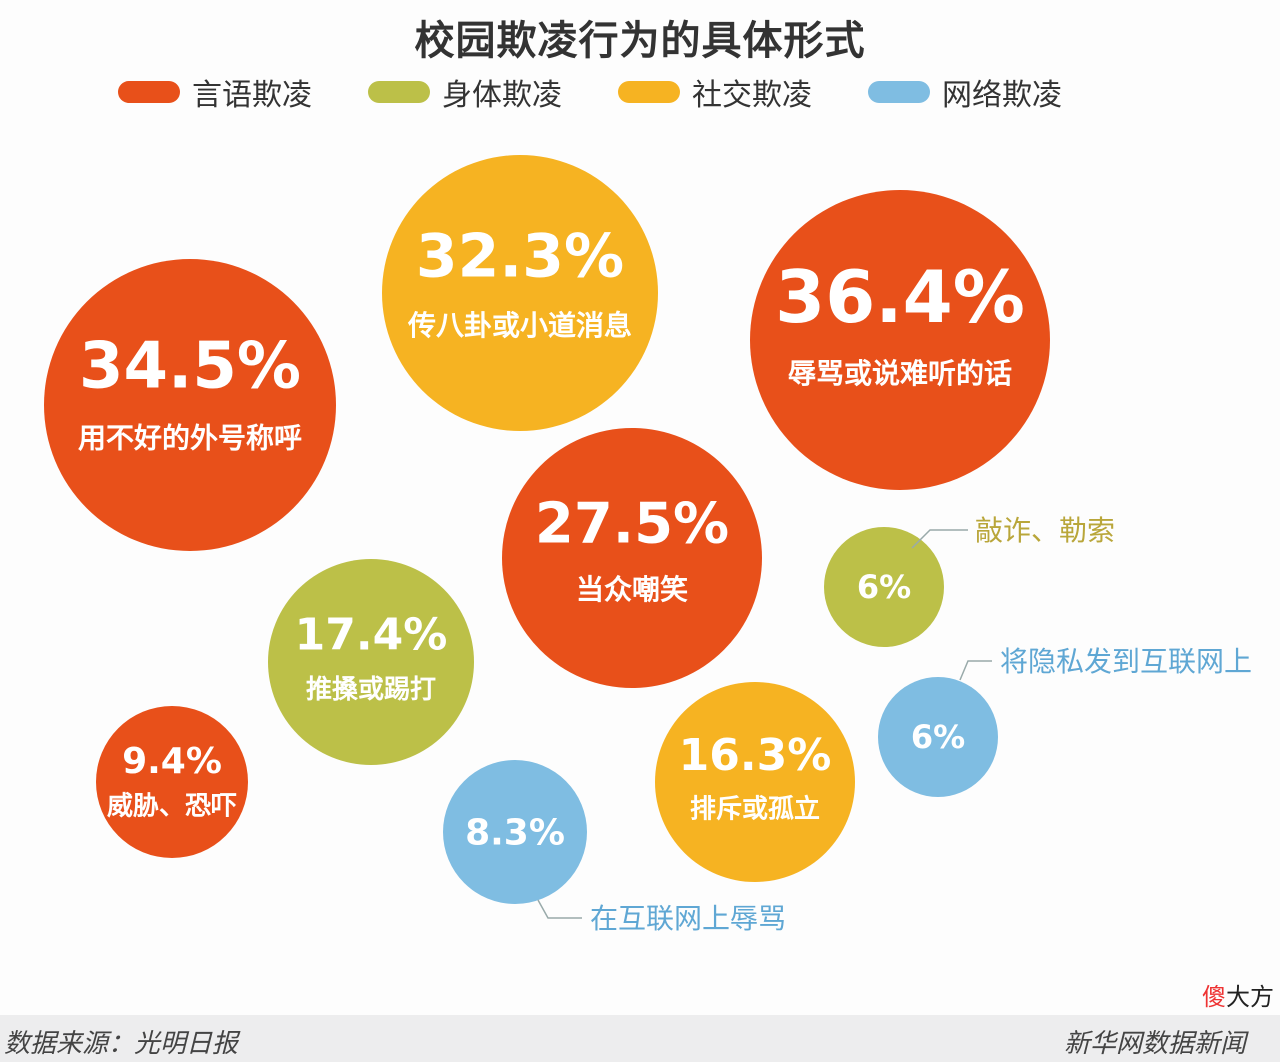 The image size is (1280, 1062). I want to click on legend-item-verbal: 言语欺凌, so click(243, 92).